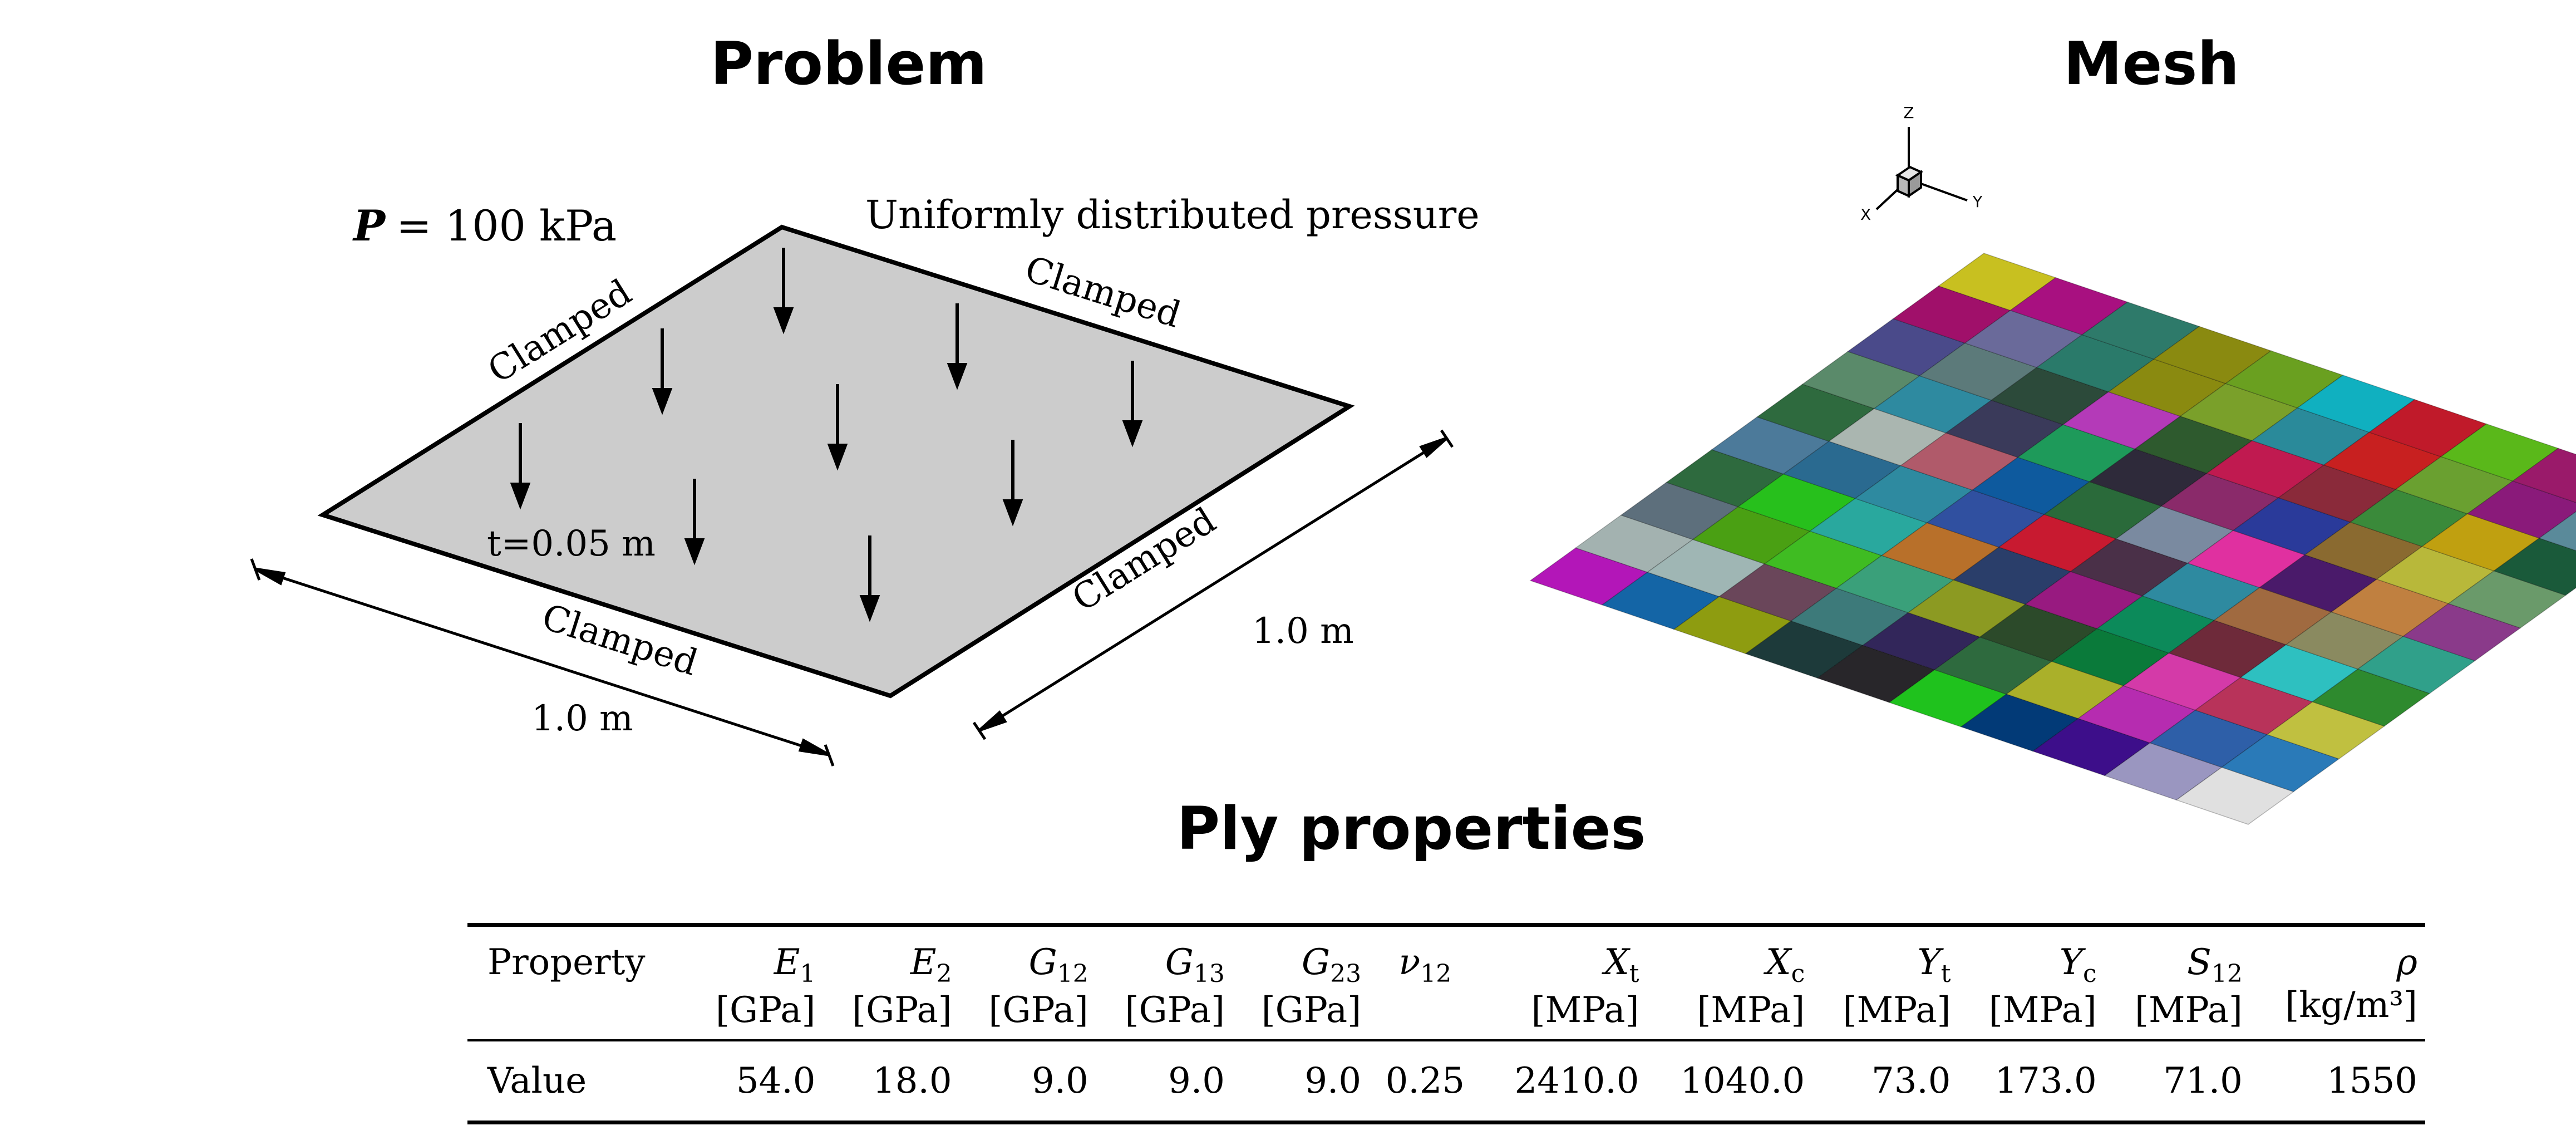  I want to click on value-cell: 173.0, so click(2046, 1081).